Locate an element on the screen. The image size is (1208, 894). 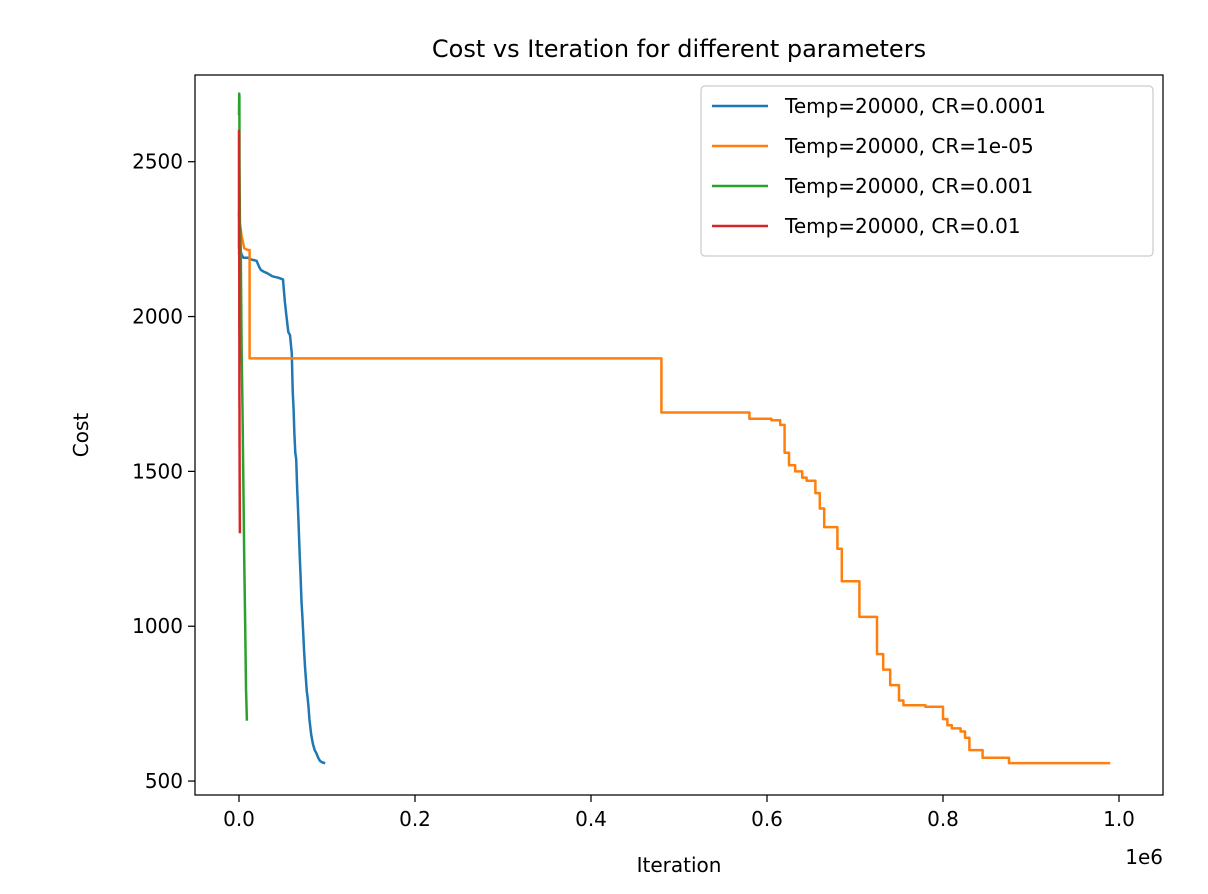
x-tick-label: 0.6 is located at coordinates (767, 819).